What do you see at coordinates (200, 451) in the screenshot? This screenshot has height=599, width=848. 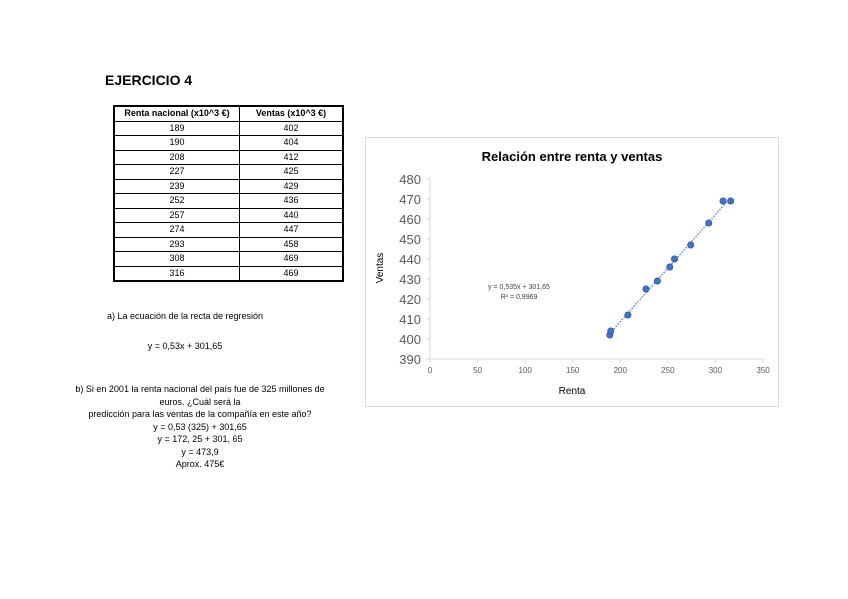 I see `part-b-line: y = 473,9` at bounding box center [200, 451].